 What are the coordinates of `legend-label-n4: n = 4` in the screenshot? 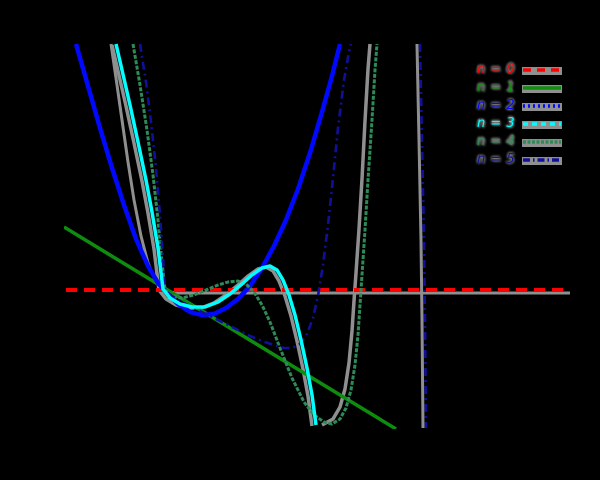 It's located at (496, 141).